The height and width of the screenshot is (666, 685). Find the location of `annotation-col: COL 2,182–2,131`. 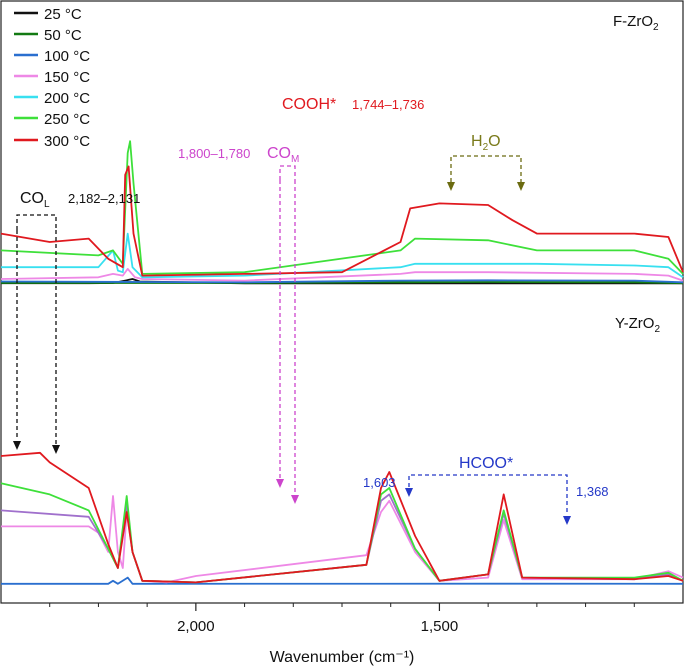

annotation-col: COL 2,182–2,131 is located at coordinates (76, 322).